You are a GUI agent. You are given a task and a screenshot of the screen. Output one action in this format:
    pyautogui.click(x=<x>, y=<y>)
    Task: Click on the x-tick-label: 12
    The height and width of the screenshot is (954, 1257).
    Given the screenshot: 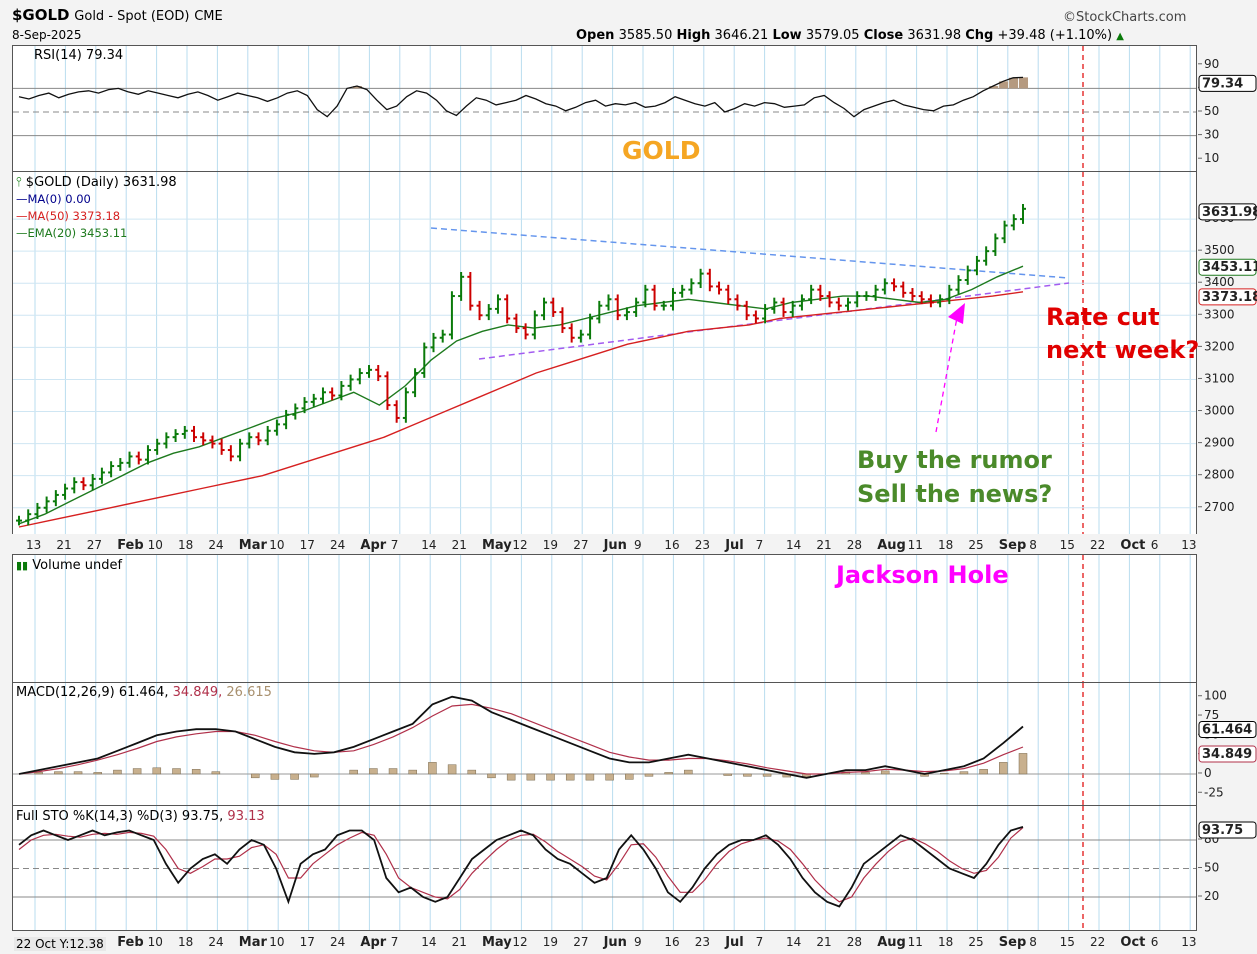 What is the action you would take?
    pyautogui.click(x=519, y=942)
    